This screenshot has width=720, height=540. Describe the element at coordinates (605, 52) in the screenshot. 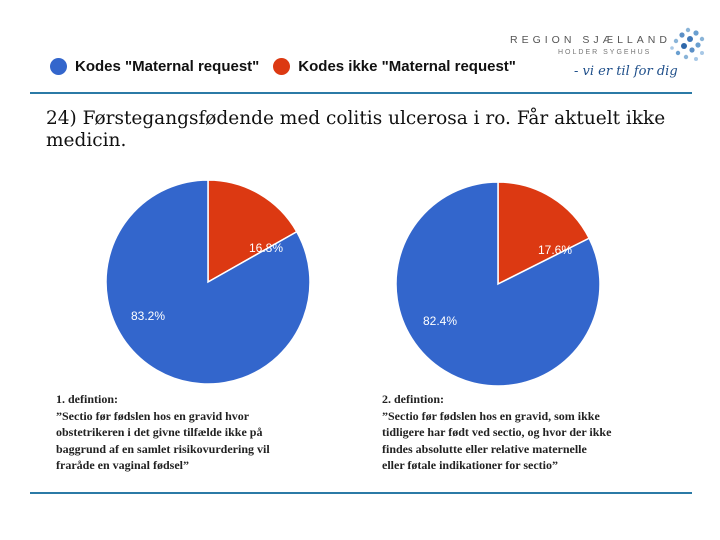

I see `logo-subtitle: HOLDER SYGEHUS` at that location.